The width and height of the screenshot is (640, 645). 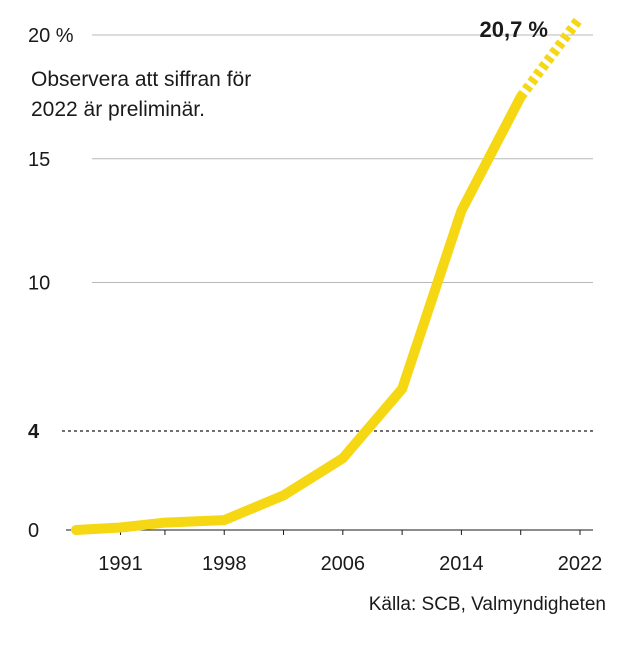 I want to click on threshold-label: 4, so click(x=34, y=432).